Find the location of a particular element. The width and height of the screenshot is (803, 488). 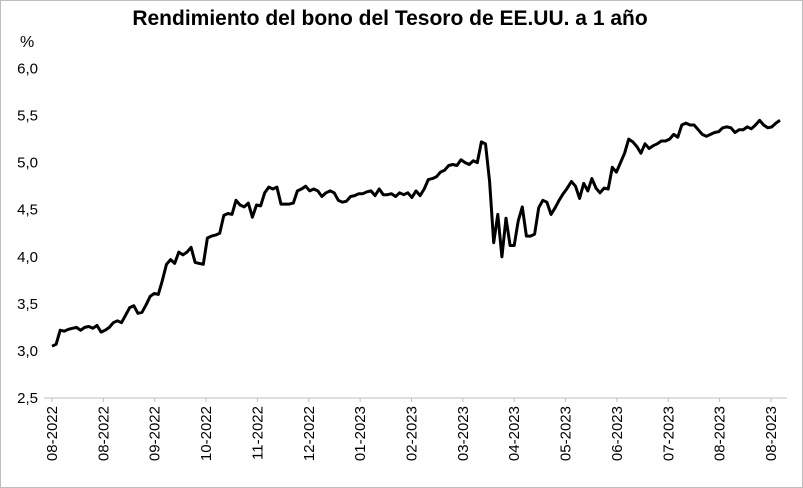

x-tick-label: 04-2023 is located at coordinates (514, 433).